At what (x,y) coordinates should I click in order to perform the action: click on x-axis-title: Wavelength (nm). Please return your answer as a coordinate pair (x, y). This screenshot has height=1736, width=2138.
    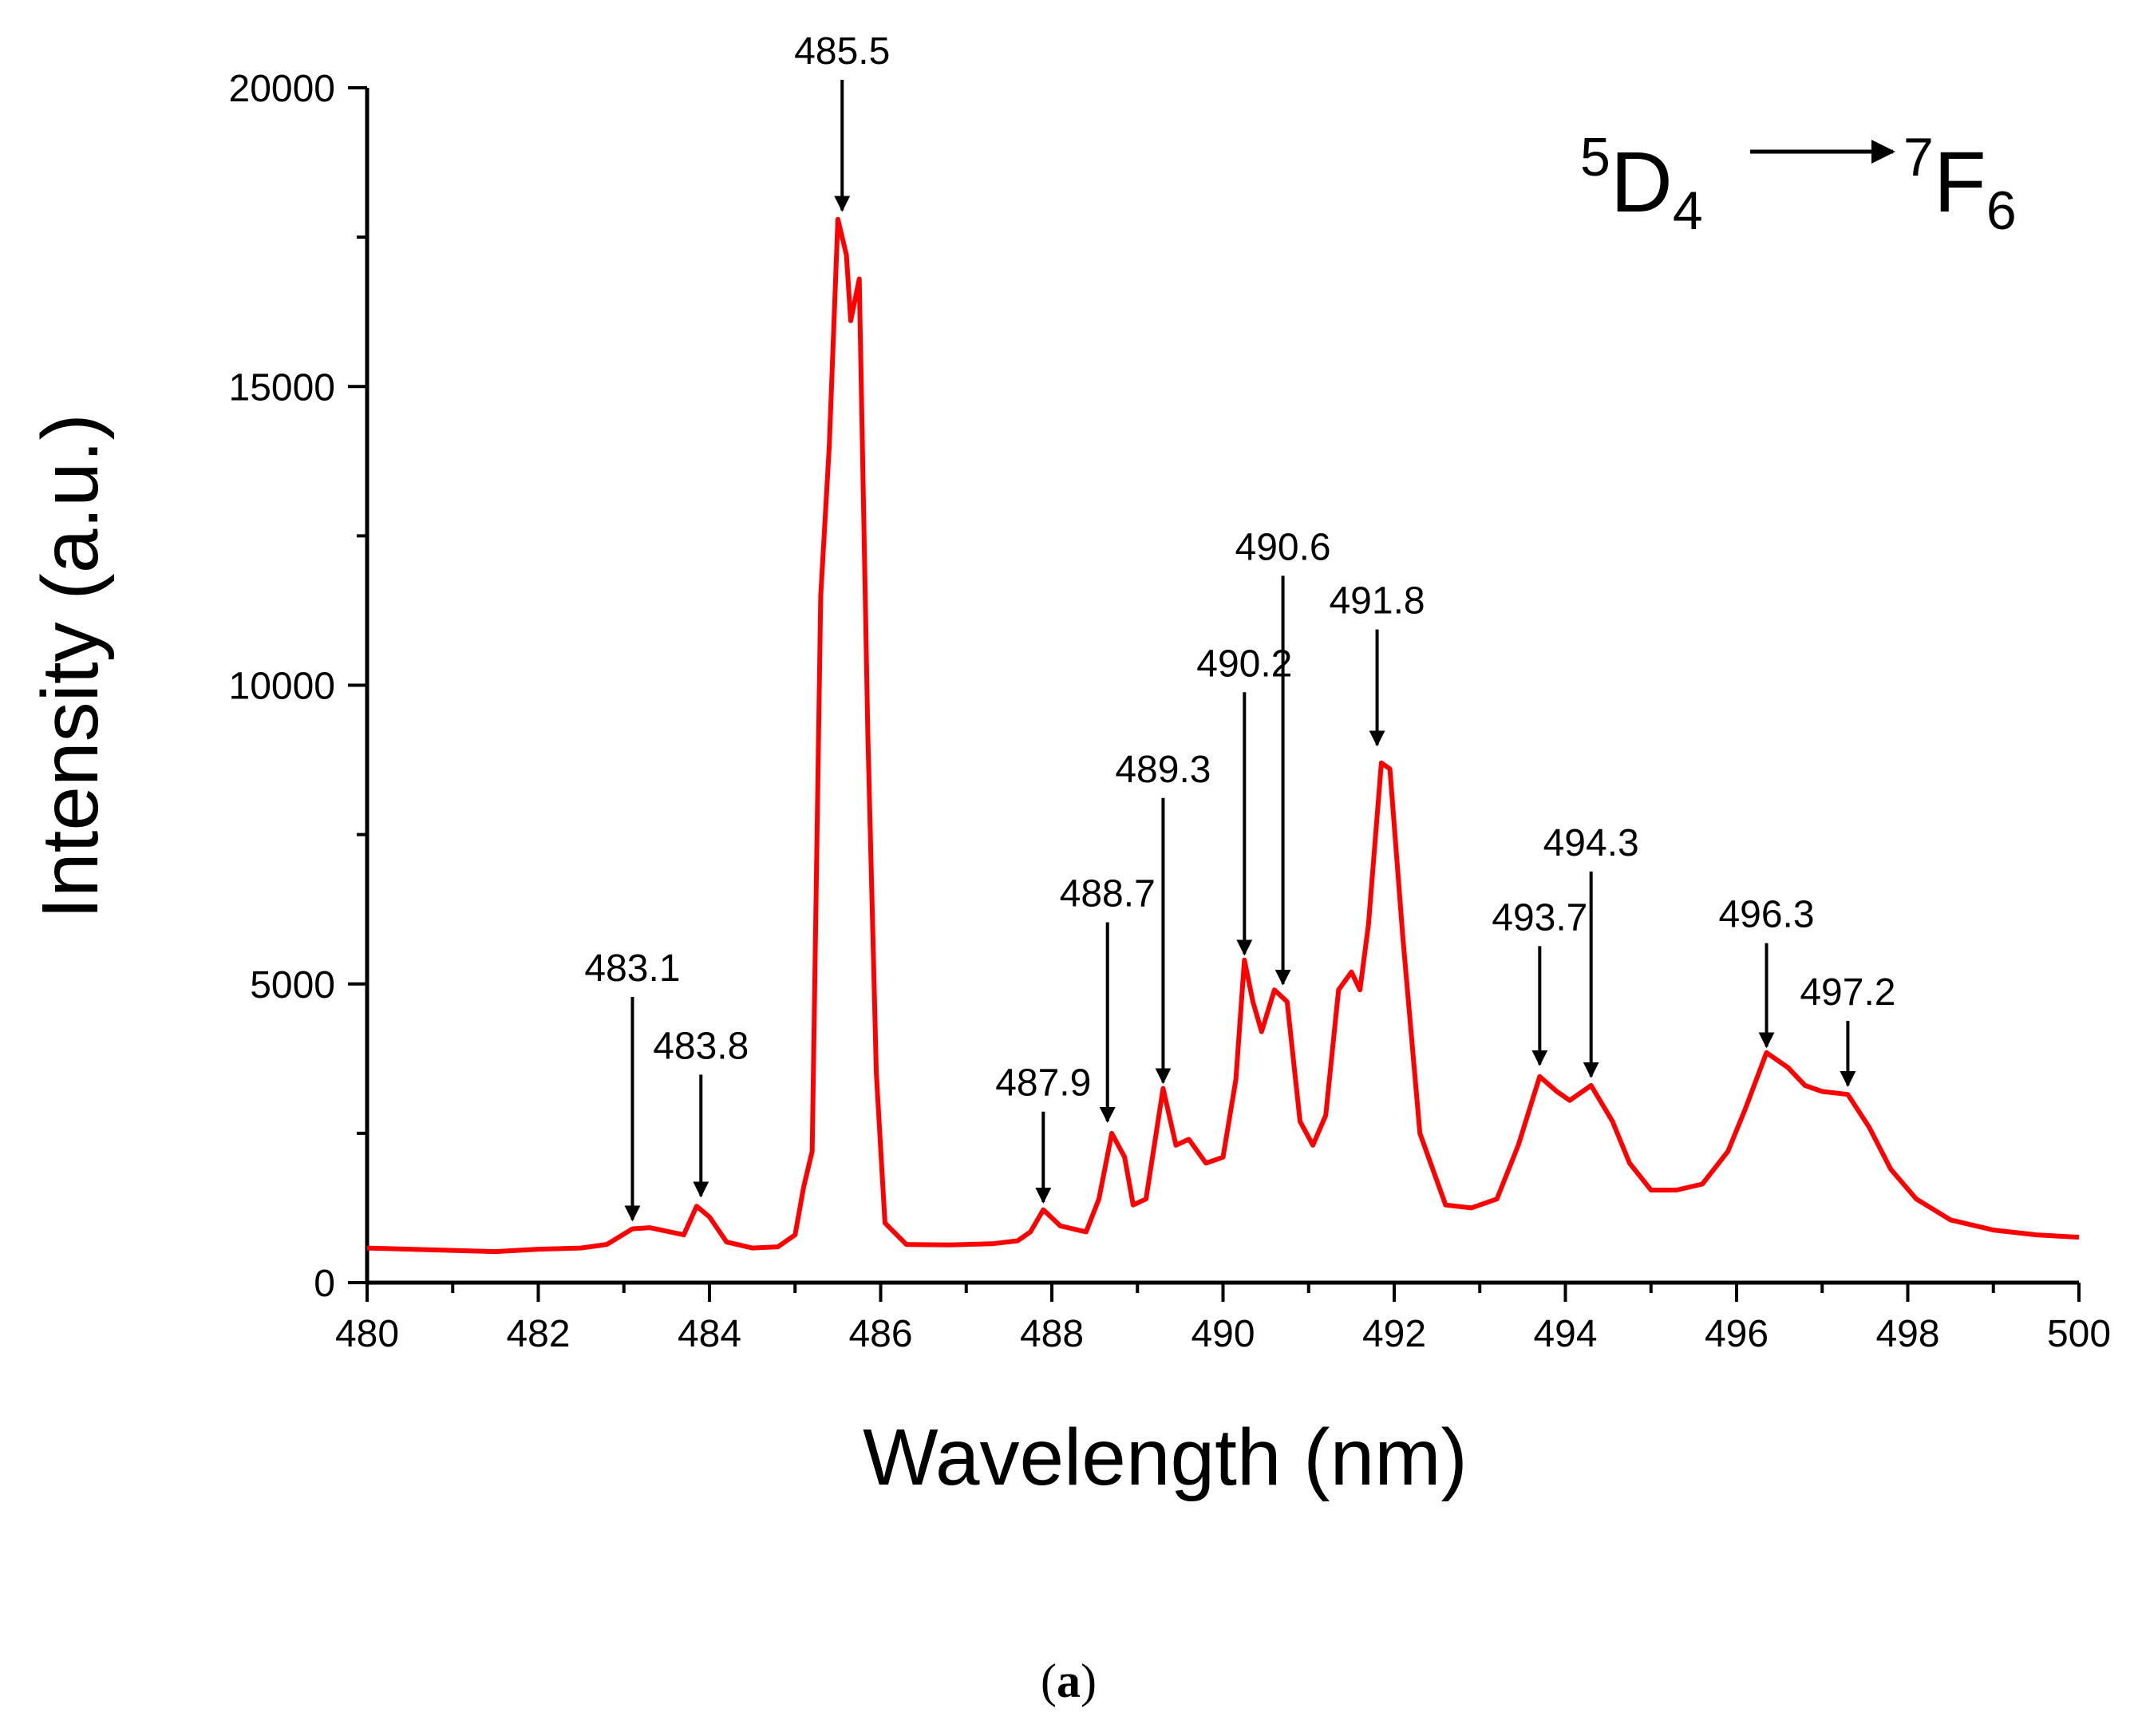
    Looking at the image, I should click on (1165, 1457).